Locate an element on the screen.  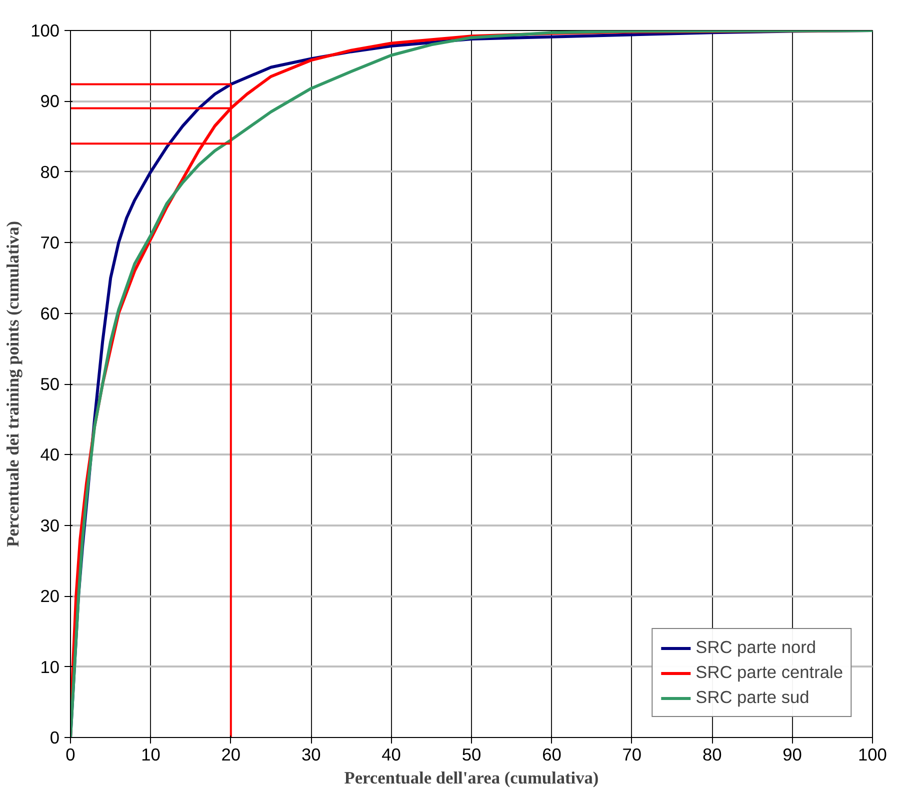
y-tick-label: 80 is located at coordinates (50, 172).